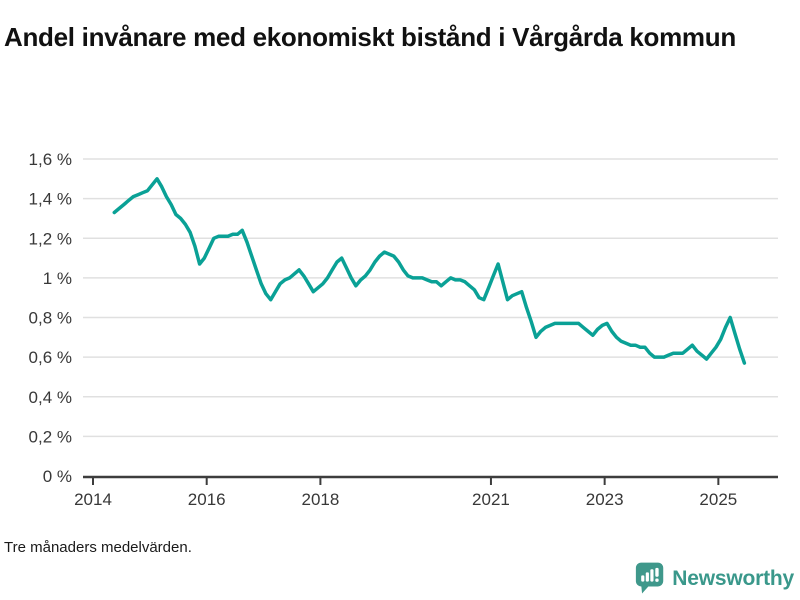  What do you see at coordinates (605, 499) in the screenshot?
I see `x-axis-tick-label: 2023` at bounding box center [605, 499].